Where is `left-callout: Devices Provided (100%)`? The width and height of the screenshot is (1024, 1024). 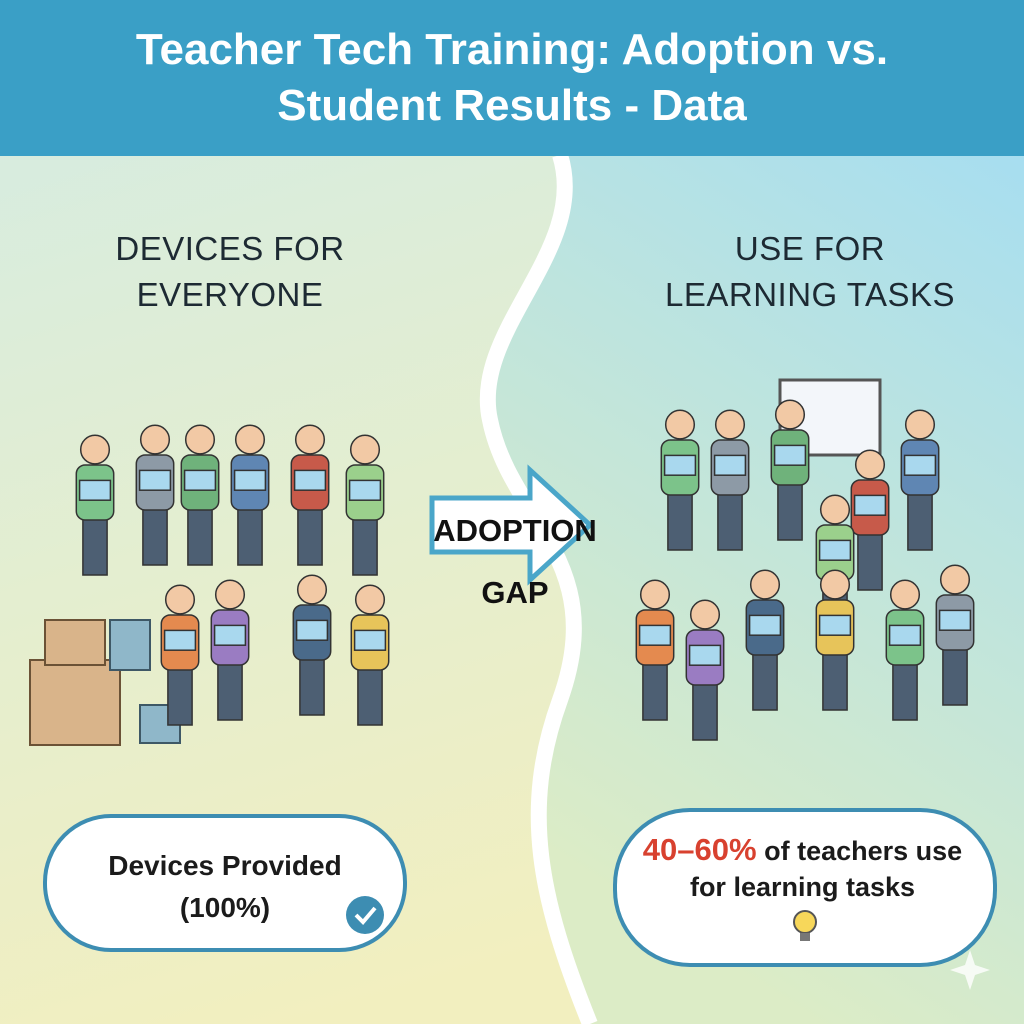
left-callout: Devices Provided (100%) is located at coordinates (225, 886).